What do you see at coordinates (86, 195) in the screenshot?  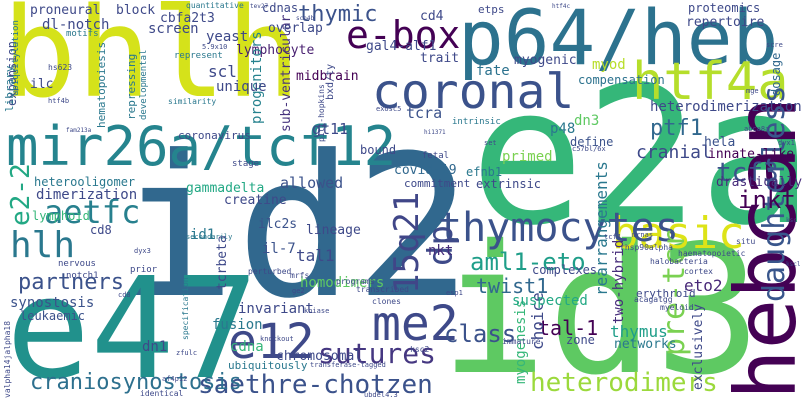 I see `word-dimerization: dimerization` at bounding box center [86, 195].